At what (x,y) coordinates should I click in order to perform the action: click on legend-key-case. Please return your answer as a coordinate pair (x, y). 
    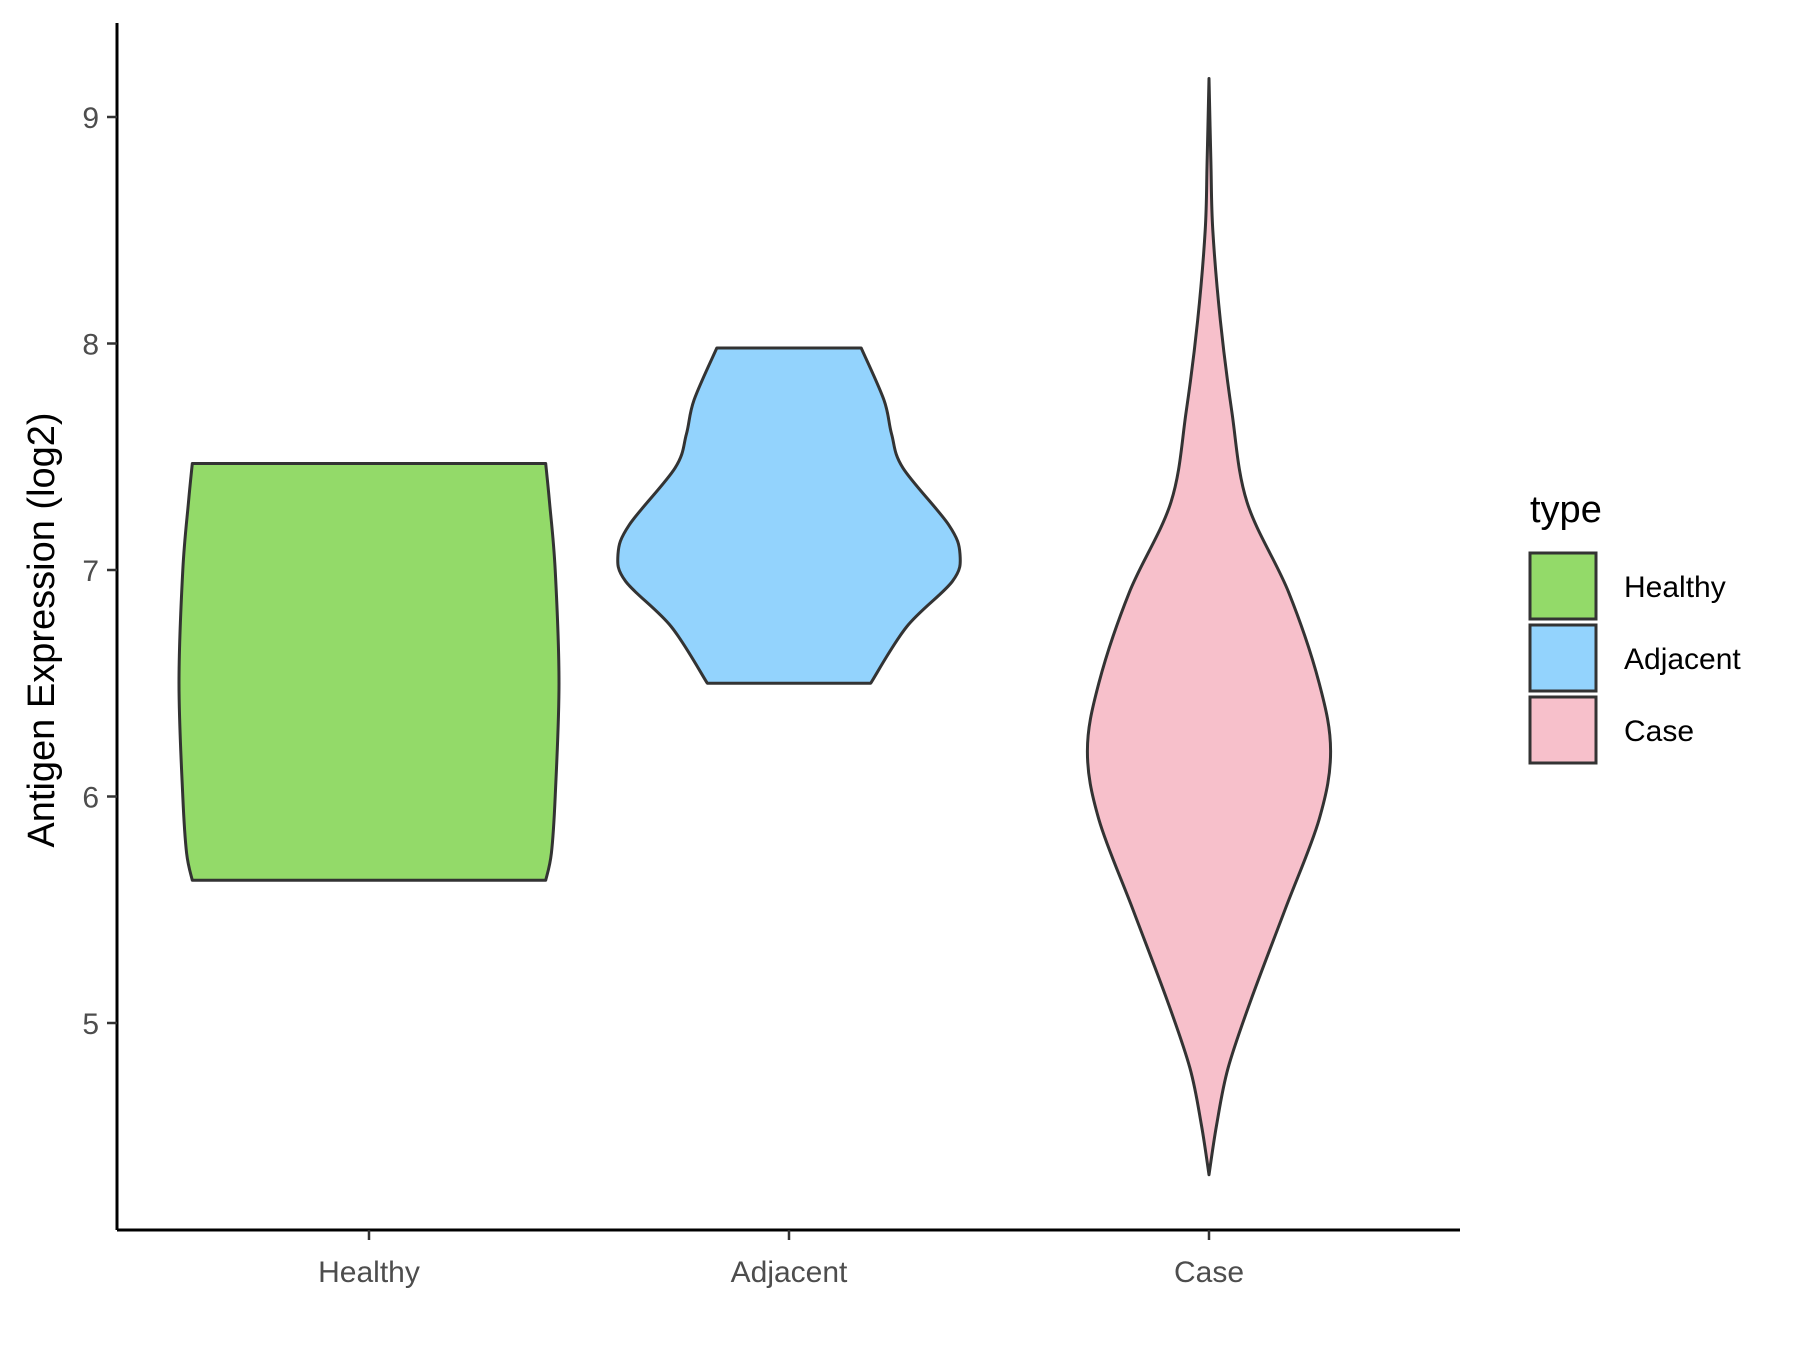
    Looking at the image, I should click on (1563, 730).